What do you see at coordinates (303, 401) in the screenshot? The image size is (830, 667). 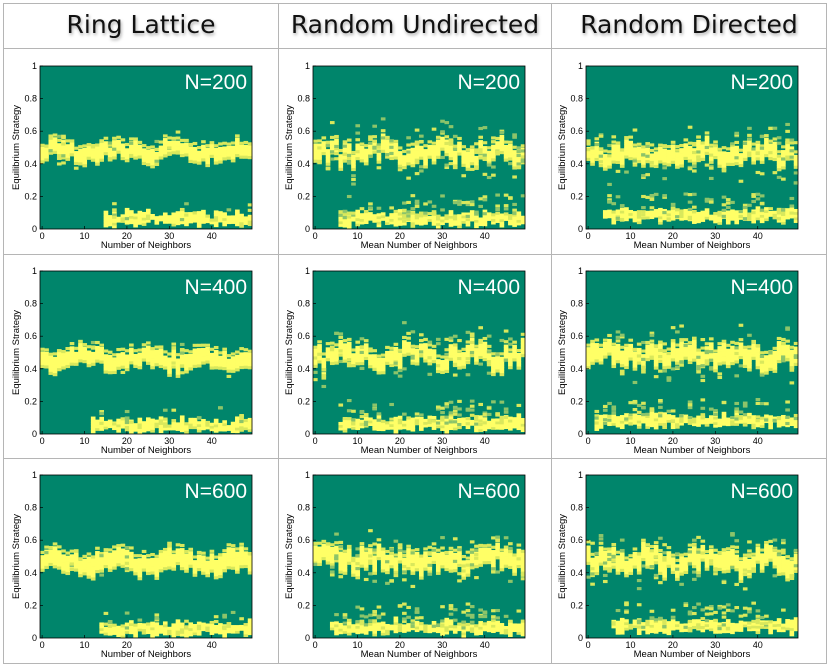 I see `y-tick-label: 0.2` at bounding box center [303, 401].